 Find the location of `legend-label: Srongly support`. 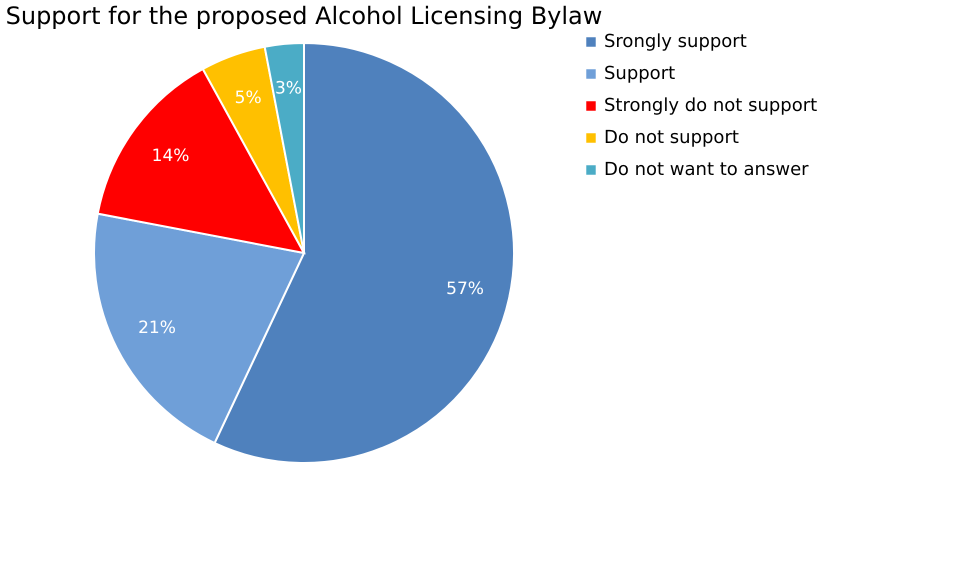

legend-label: Srongly support is located at coordinates (675, 41).